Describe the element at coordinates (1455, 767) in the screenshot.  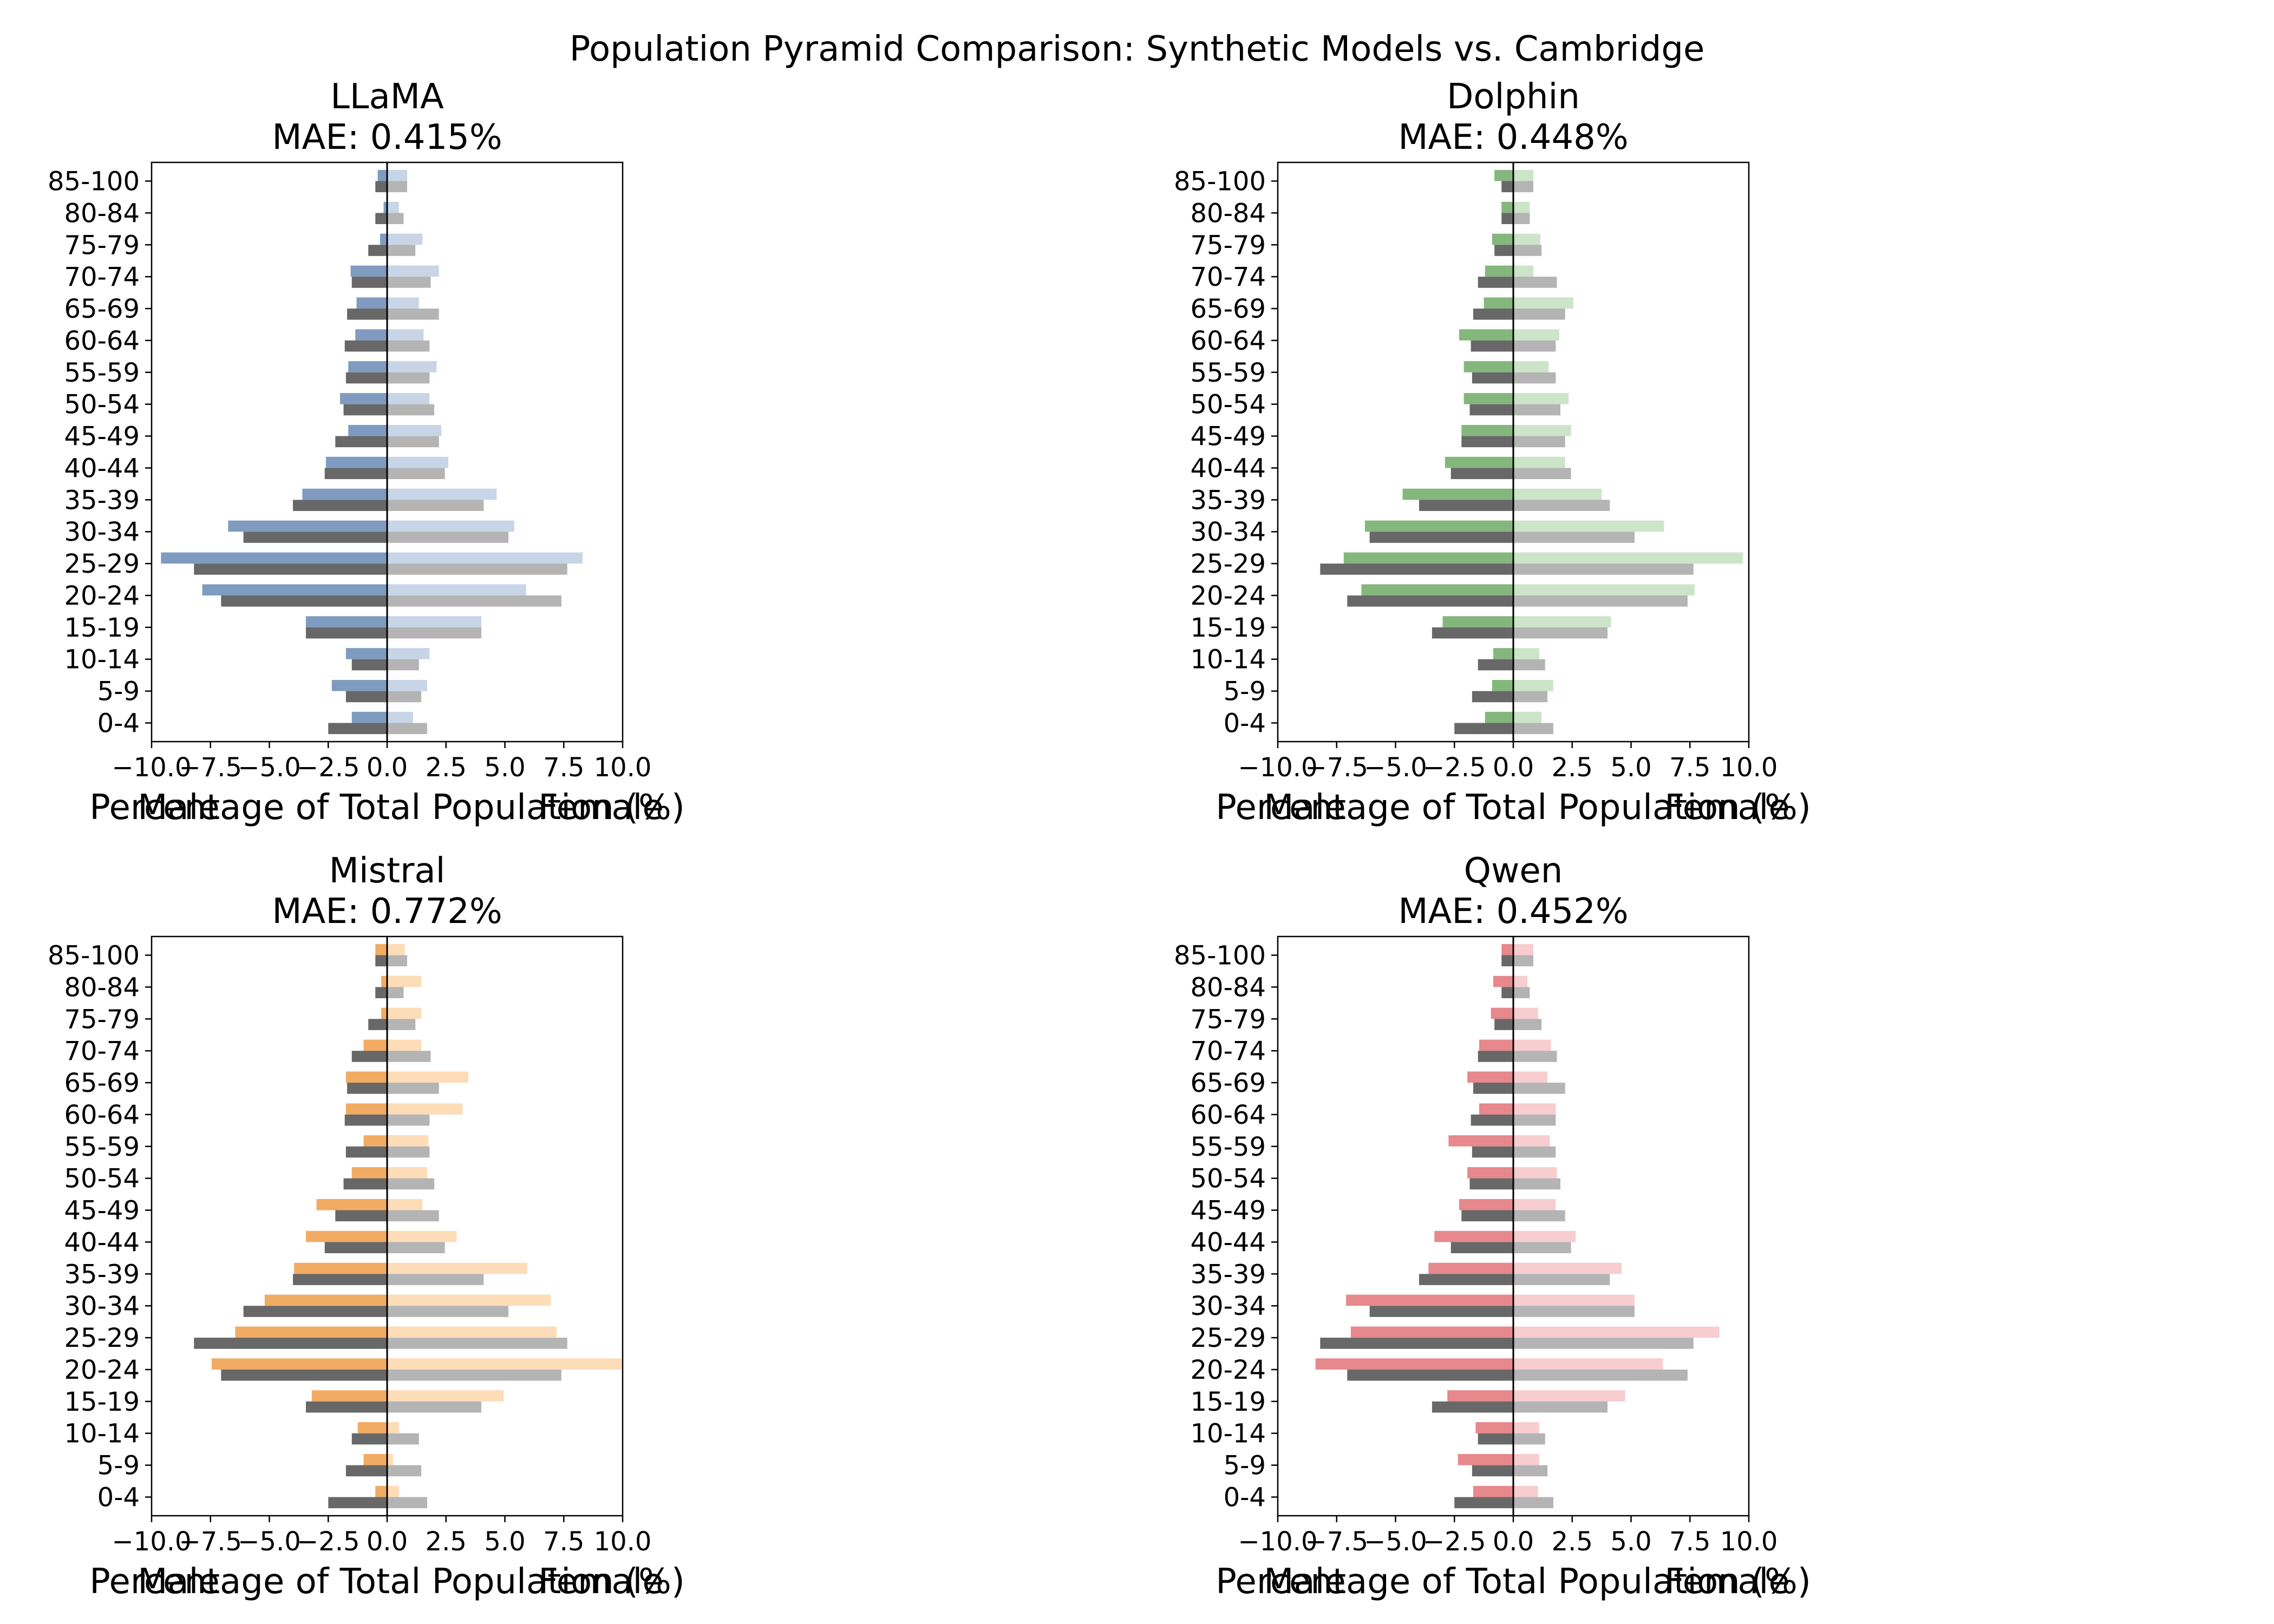
I see `x-tick-label: −2.5` at that location.